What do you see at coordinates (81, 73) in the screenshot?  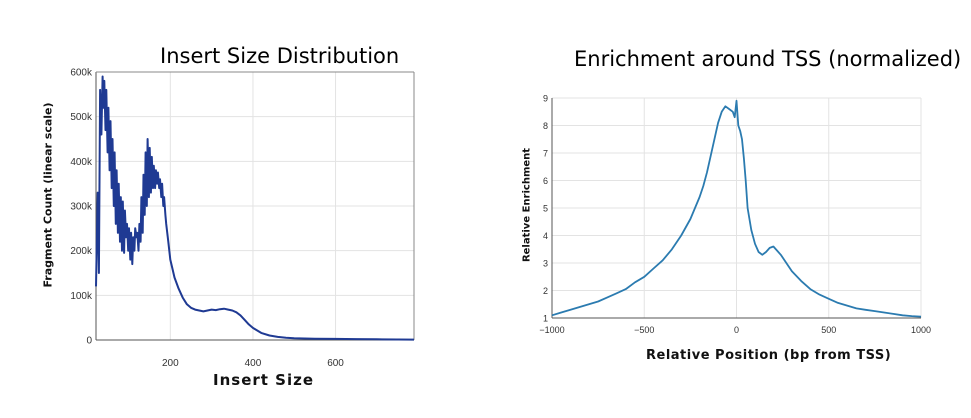 I see `left-y-tick-label: 600k` at bounding box center [81, 73].